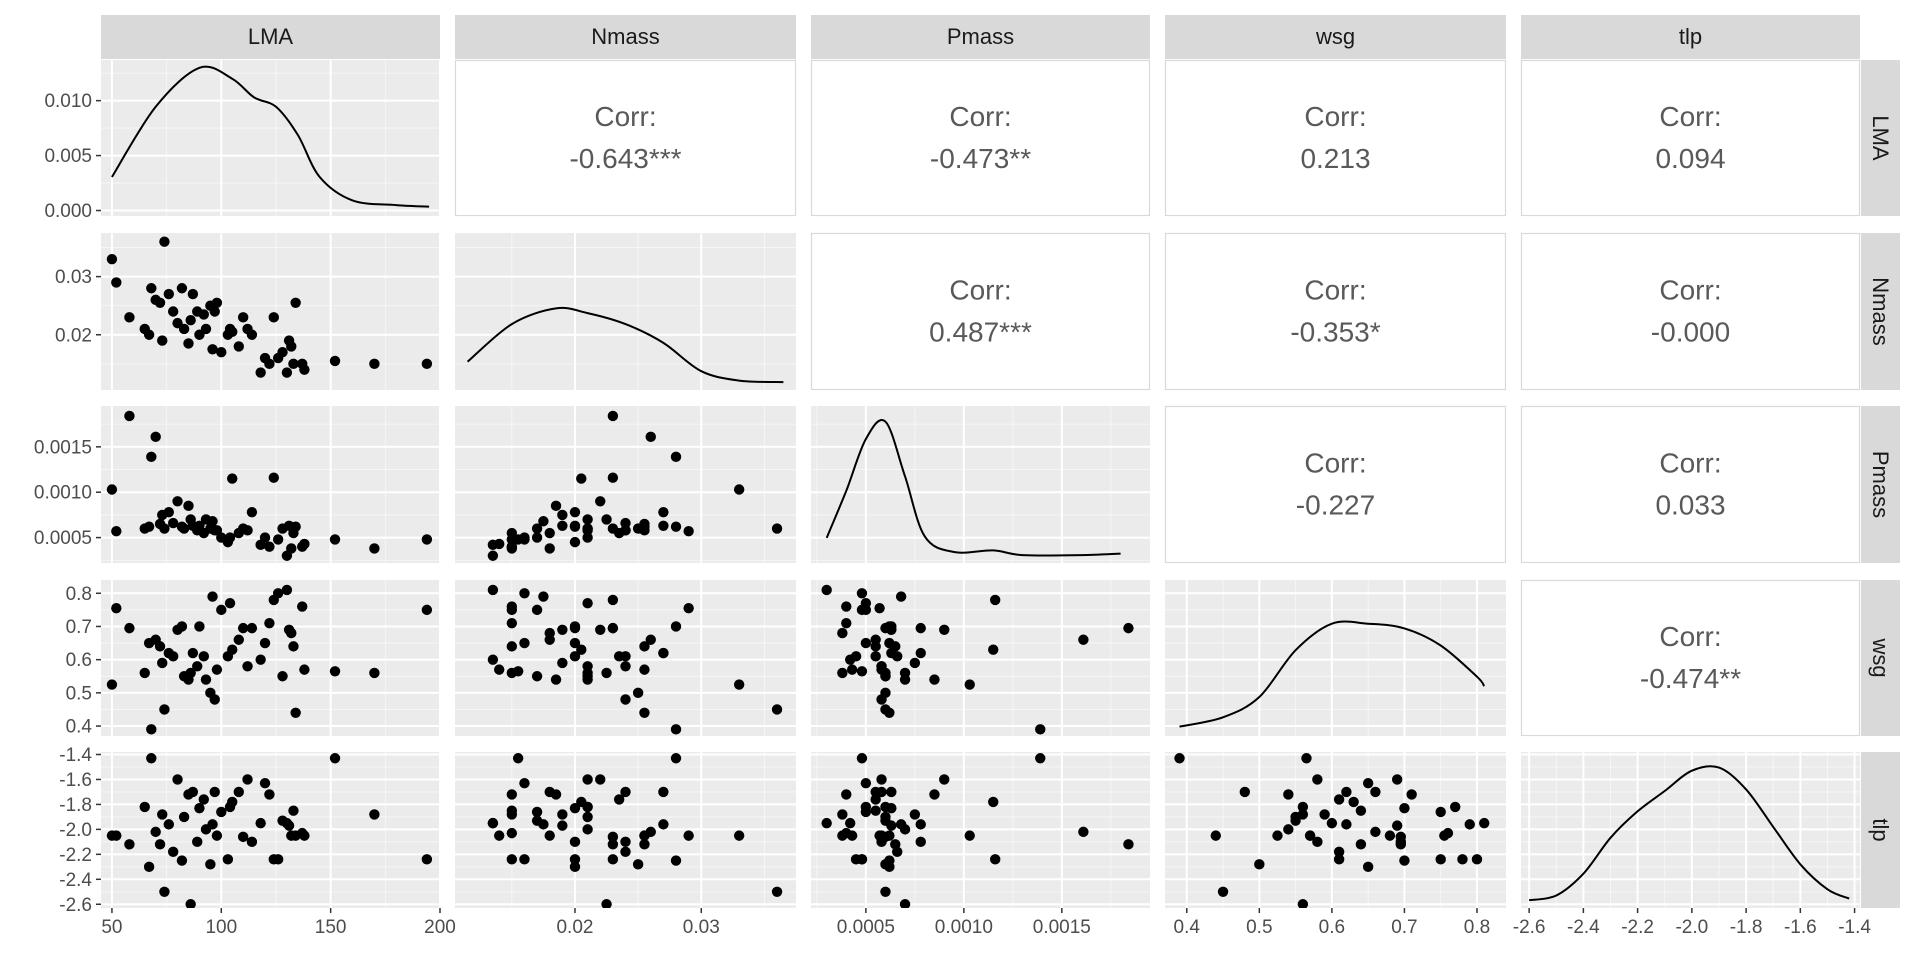 This screenshot has height=960, width=1920. I want to click on corr-value: -0.473**, so click(980, 158).